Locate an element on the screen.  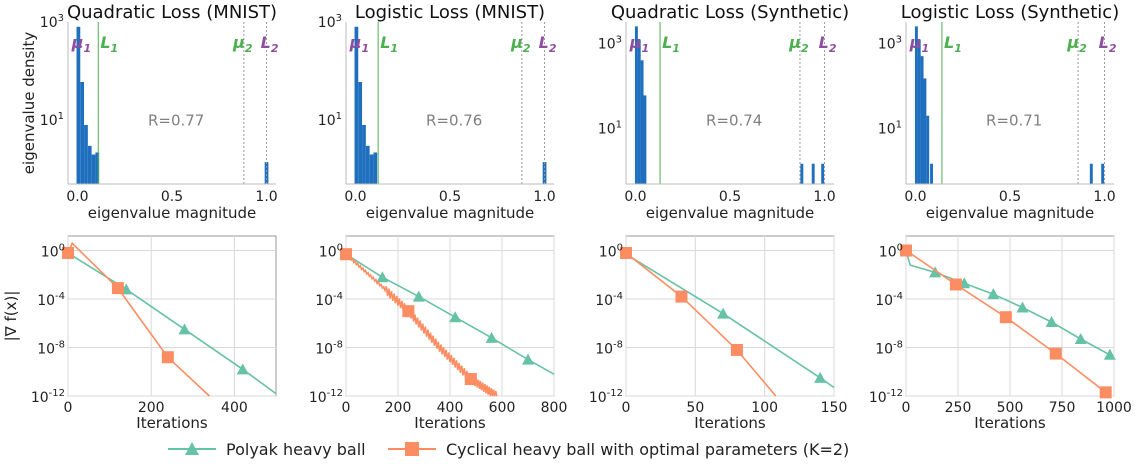
hist-title-2: Quadratic Loss (Synthetic) is located at coordinates (730, 12).